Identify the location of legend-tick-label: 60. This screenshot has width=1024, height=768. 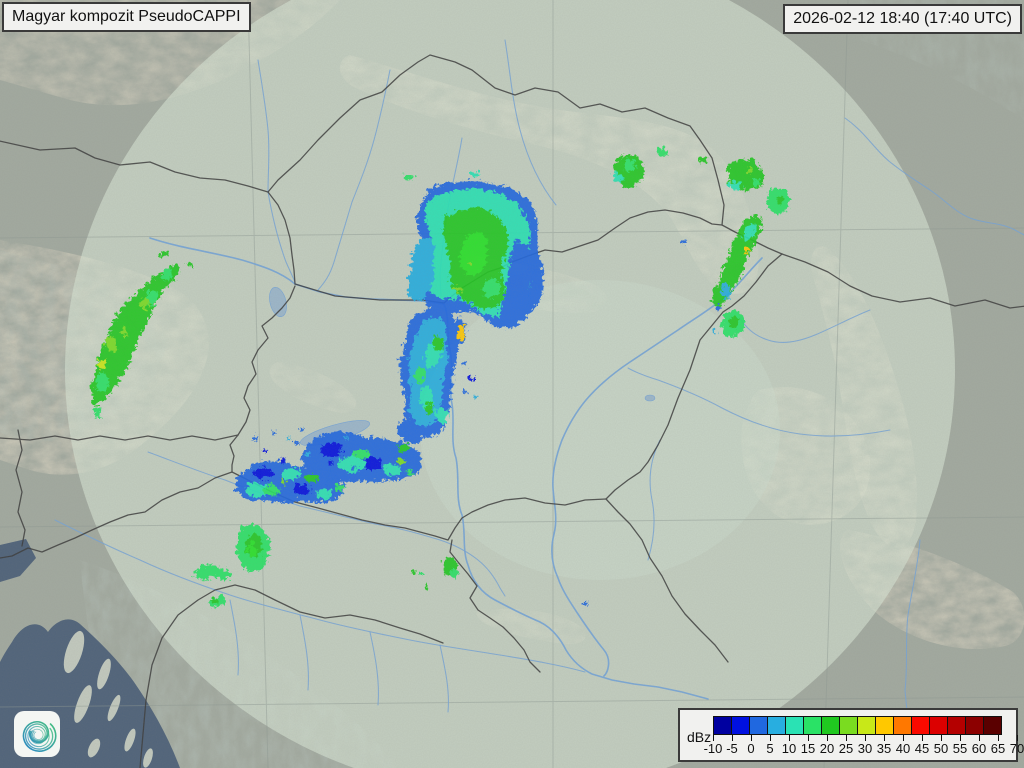
(979, 748).